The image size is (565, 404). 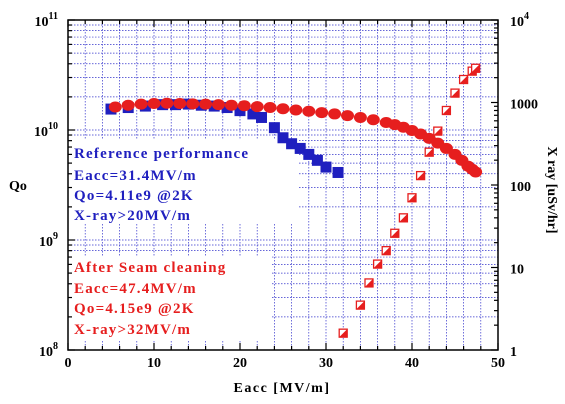 I want to click on x-tick-label: 10, so click(x=154, y=363).